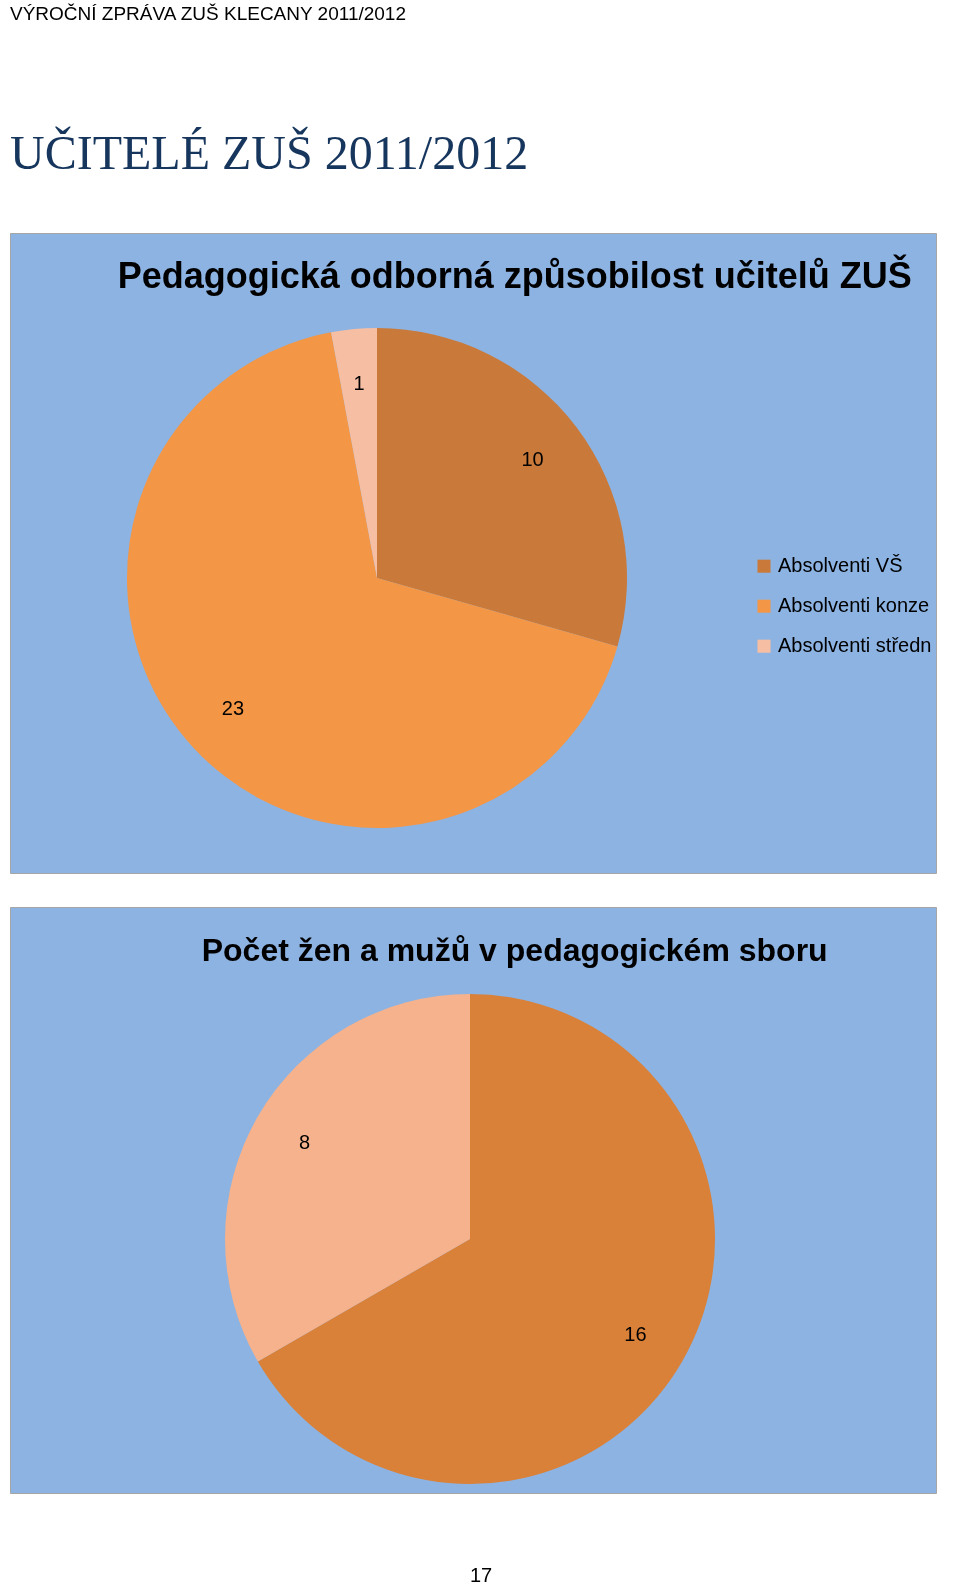 The height and width of the screenshot is (1584, 960). What do you see at coordinates (532, 459) in the screenshot?
I see `data-label: 10` at bounding box center [532, 459].